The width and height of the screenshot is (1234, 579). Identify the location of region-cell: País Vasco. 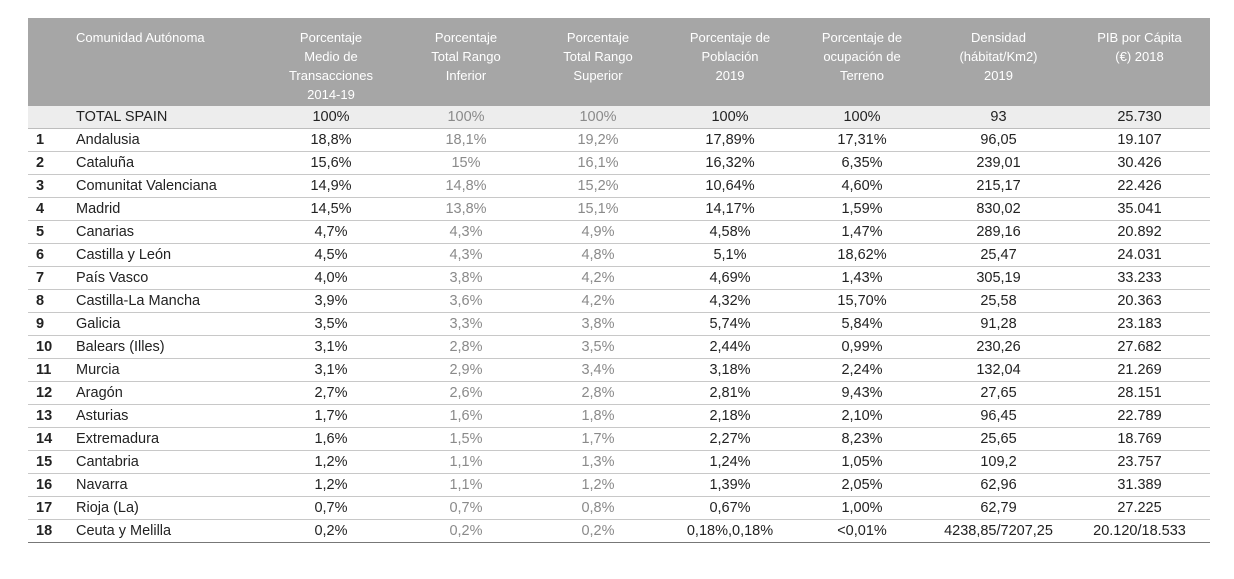
(164, 278).